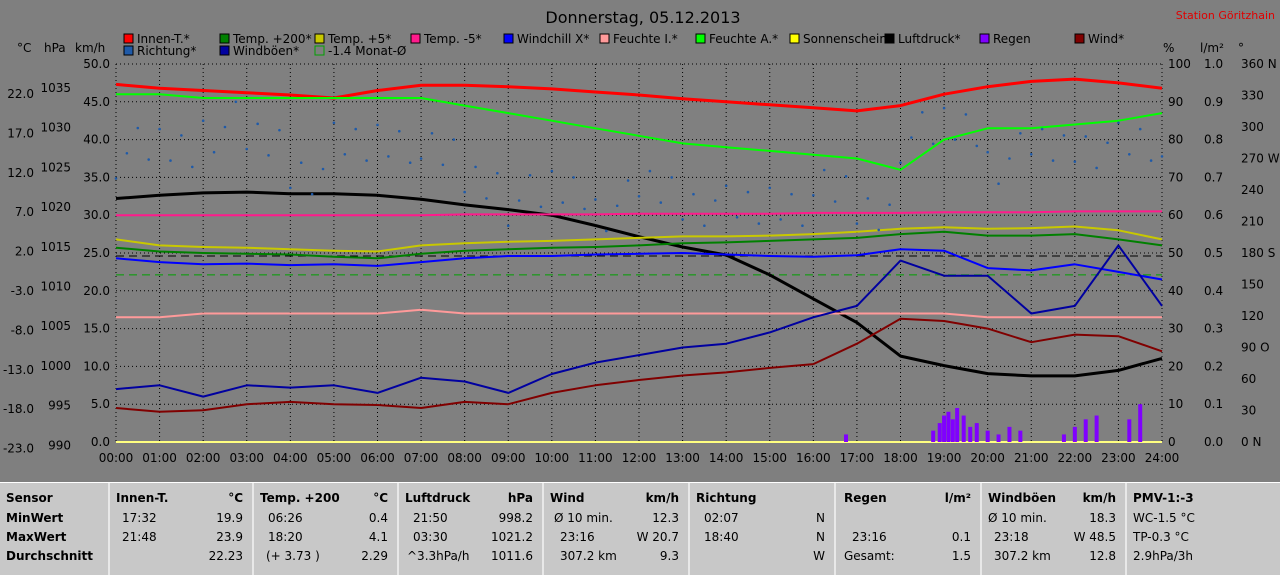  I want to click on kmh-tick-label: 50.0, so click(96, 64).